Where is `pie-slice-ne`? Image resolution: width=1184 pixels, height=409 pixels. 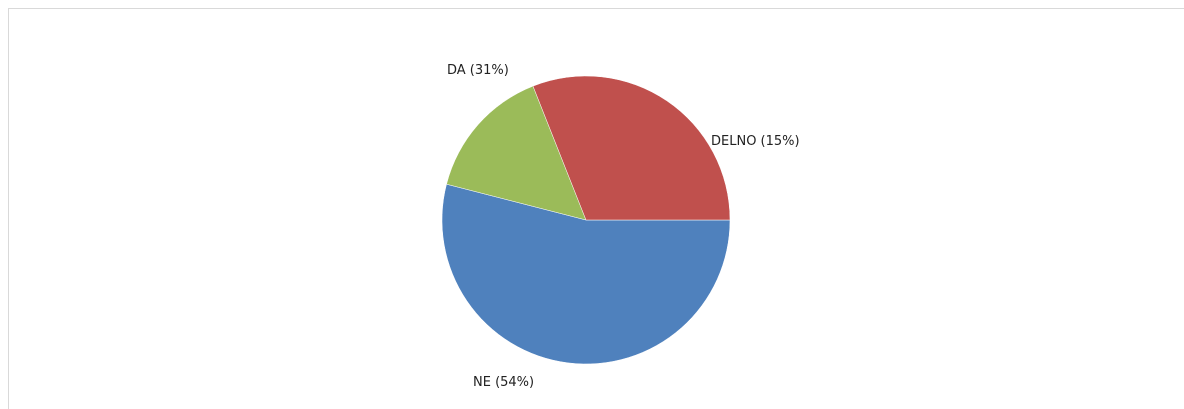 pie-slice-ne is located at coordinates (586, 274).